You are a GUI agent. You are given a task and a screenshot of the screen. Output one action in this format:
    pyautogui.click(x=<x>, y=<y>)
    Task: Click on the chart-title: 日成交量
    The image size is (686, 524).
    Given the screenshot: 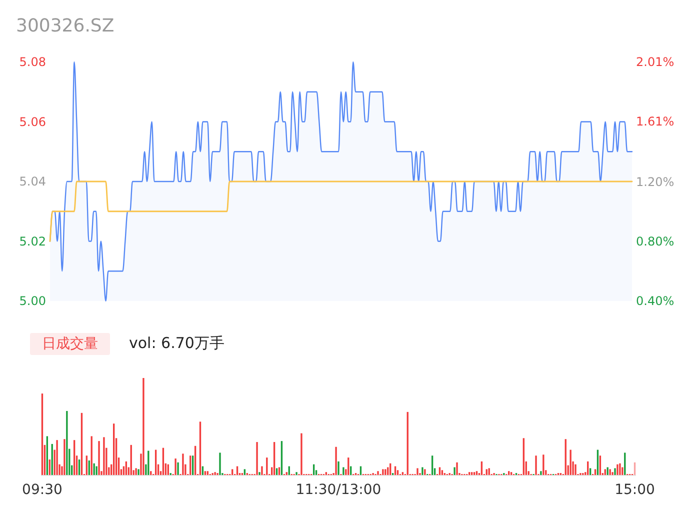 What is the action you would take?
    pyautogui.click(x=70, y=344)
    